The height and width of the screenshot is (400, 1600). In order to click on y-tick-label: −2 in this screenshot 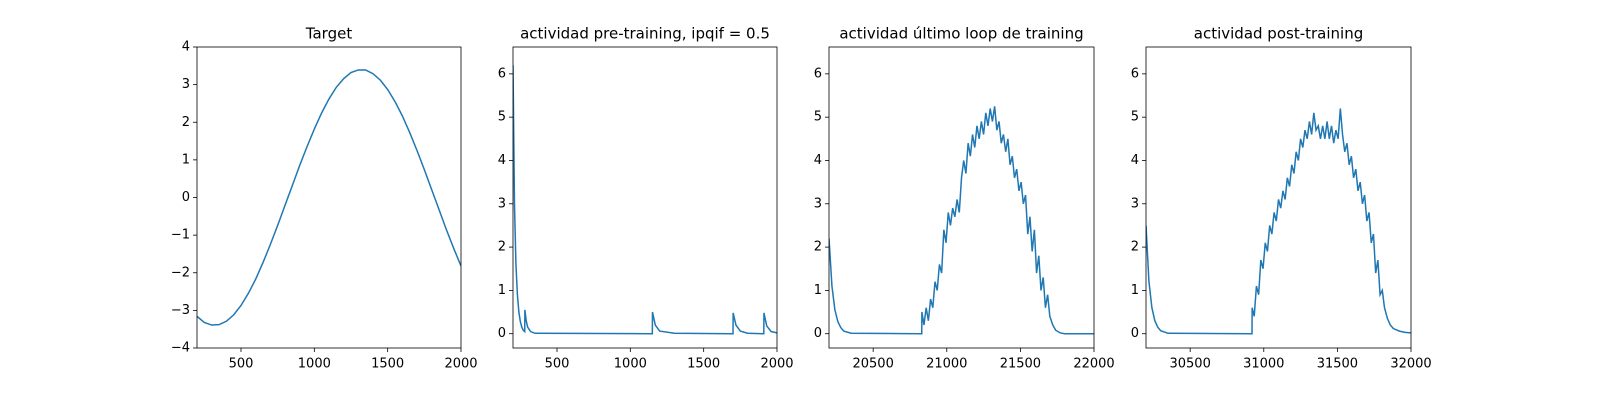, I will do `click(180, 272)`.